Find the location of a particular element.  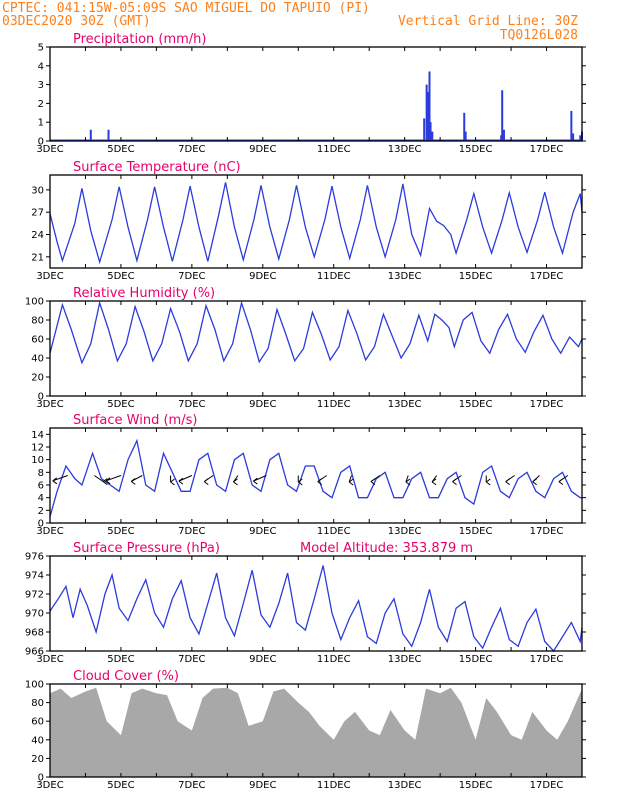

pres-ytick-label: 968 is located at coordinates (34, 633).